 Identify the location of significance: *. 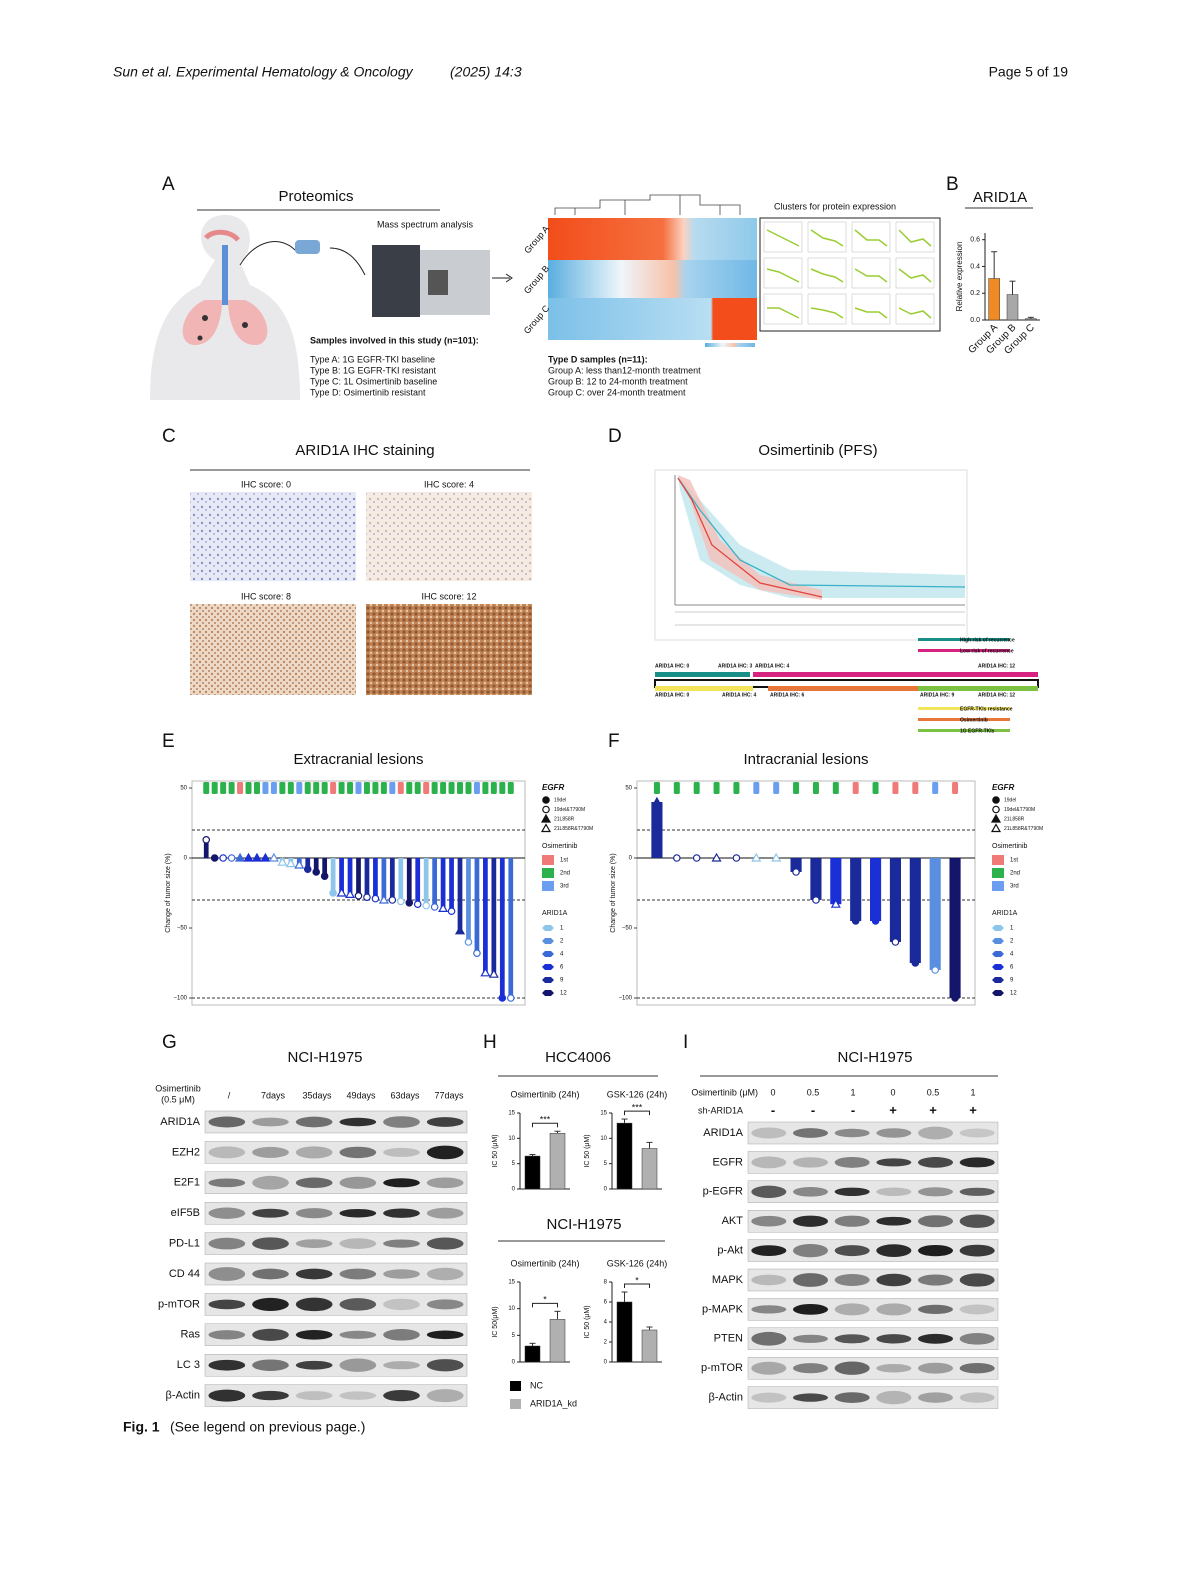
(545, 1300).